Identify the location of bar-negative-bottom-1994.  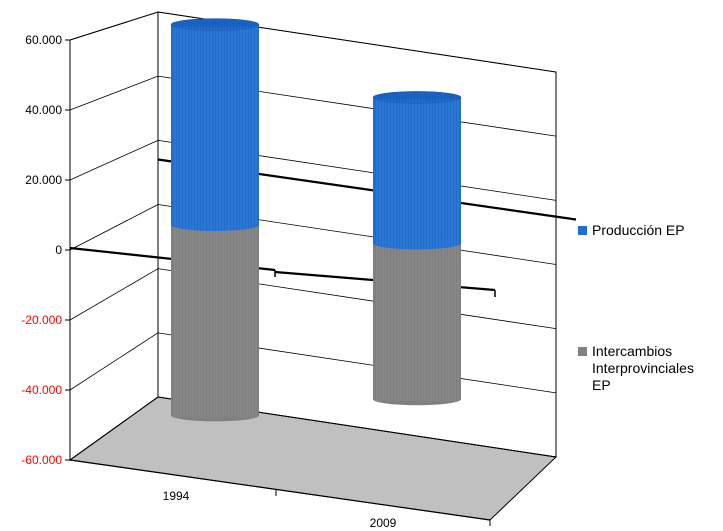
(215, 415).